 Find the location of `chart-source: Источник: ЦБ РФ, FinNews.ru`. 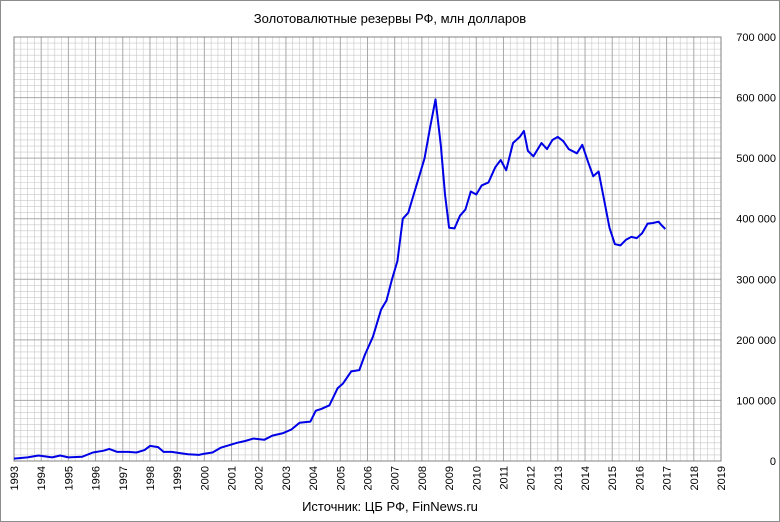

chart-source: Источник: ЦБ РФ, FinNews.ru is located at coordinates (390, 506).